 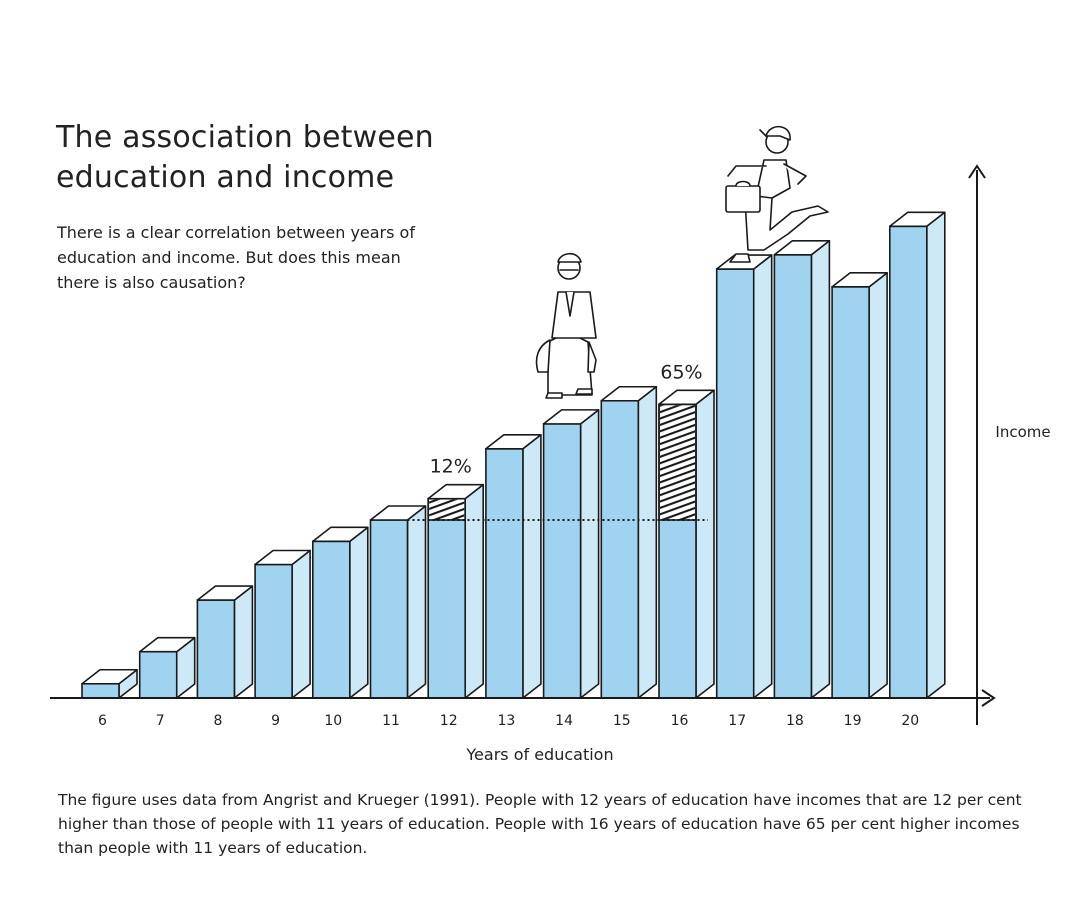 What do you see at coordinates (539, 754) in the screenshot?
I see `x-axis-label: Years of education` at bounding box center [539, 754].